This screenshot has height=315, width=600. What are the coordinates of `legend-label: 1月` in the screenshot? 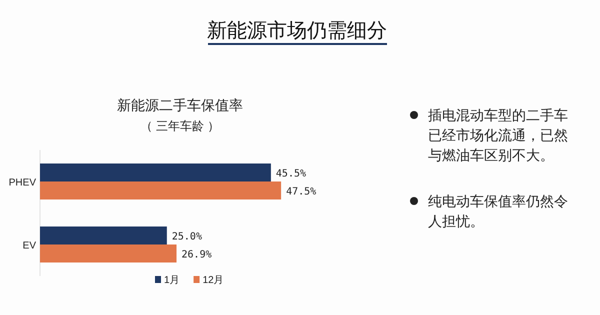 It's located at (172, 280).